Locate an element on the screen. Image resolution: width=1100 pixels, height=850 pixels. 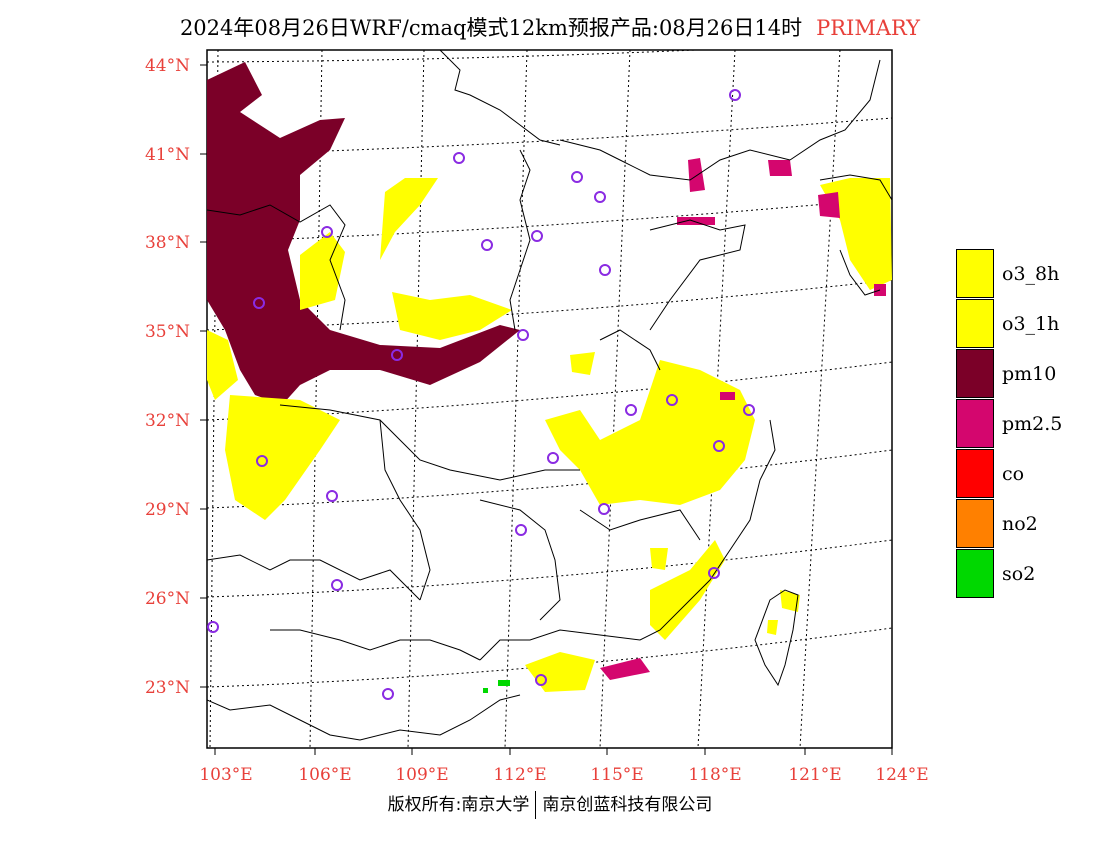
lon-label-109: 109°E is located at coordinates (422, 775).